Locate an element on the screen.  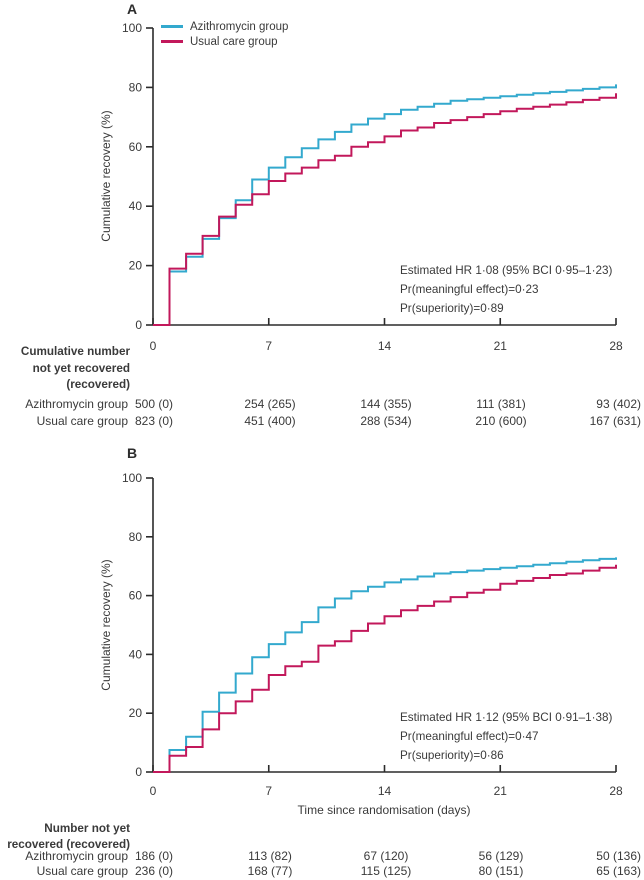
annotation-b-line2: Pr(meaningful effect)=0·47 is located at coordinates (469, 736).